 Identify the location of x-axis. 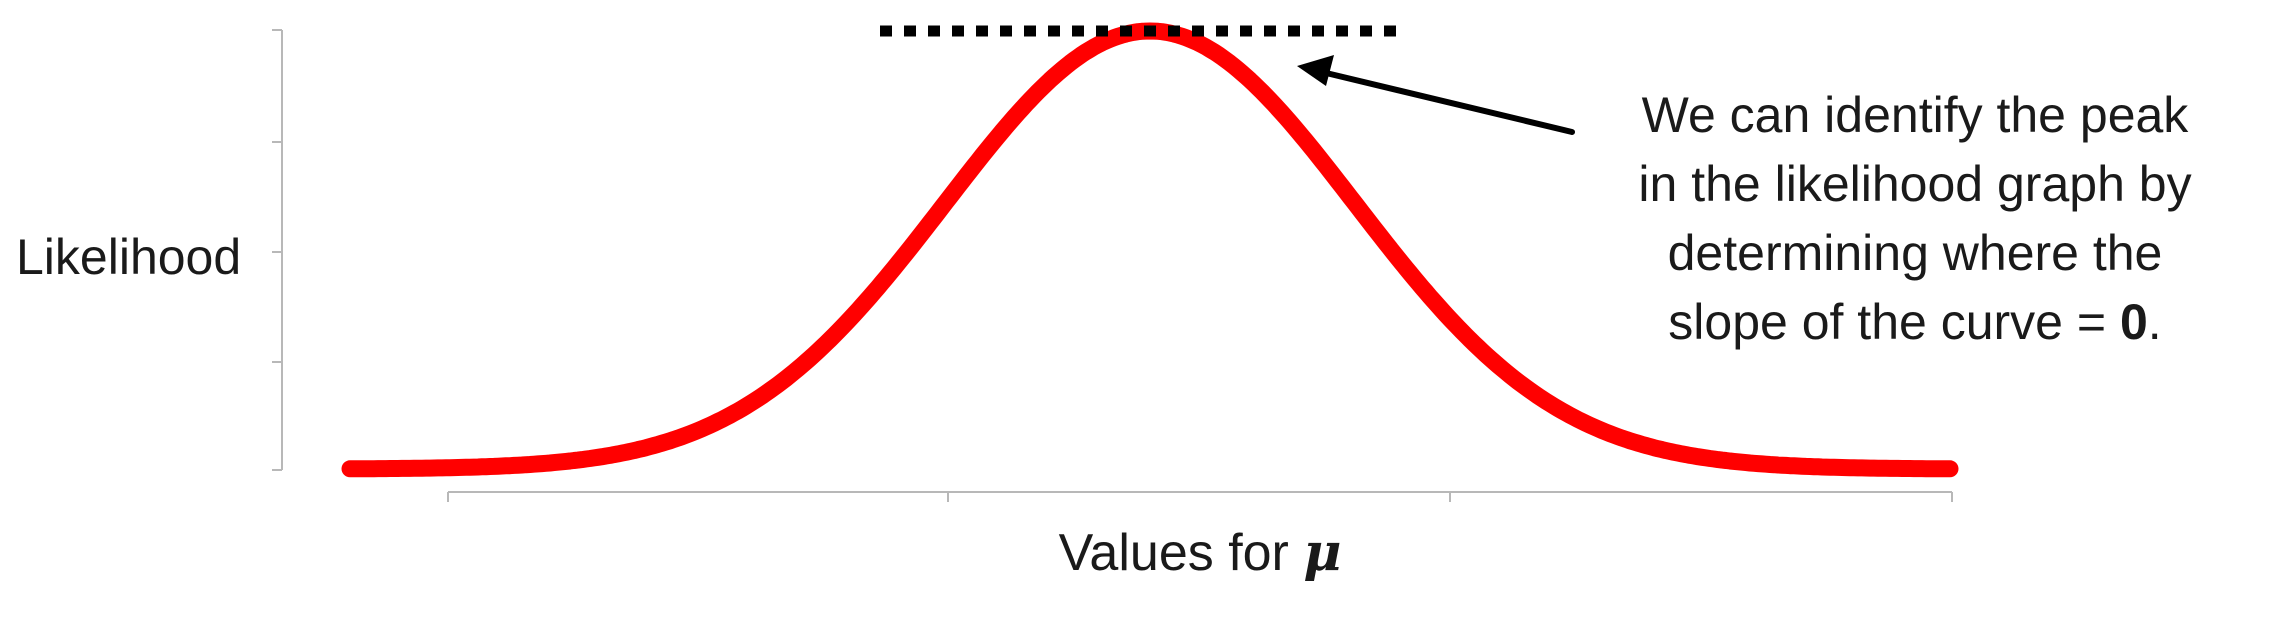
(1200, 496).